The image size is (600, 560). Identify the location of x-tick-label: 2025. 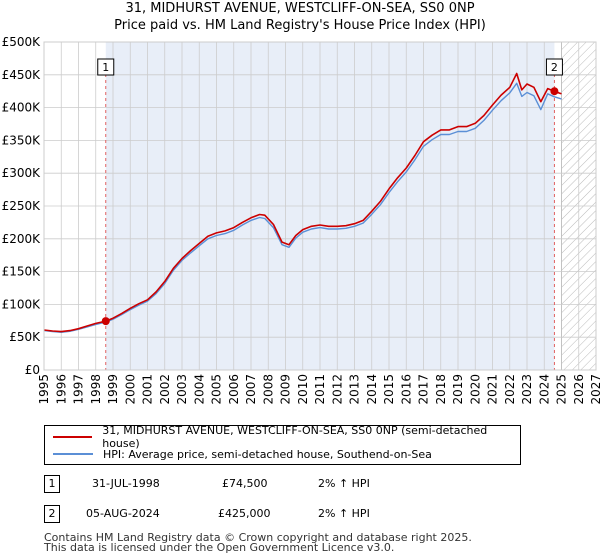
(562, 389).